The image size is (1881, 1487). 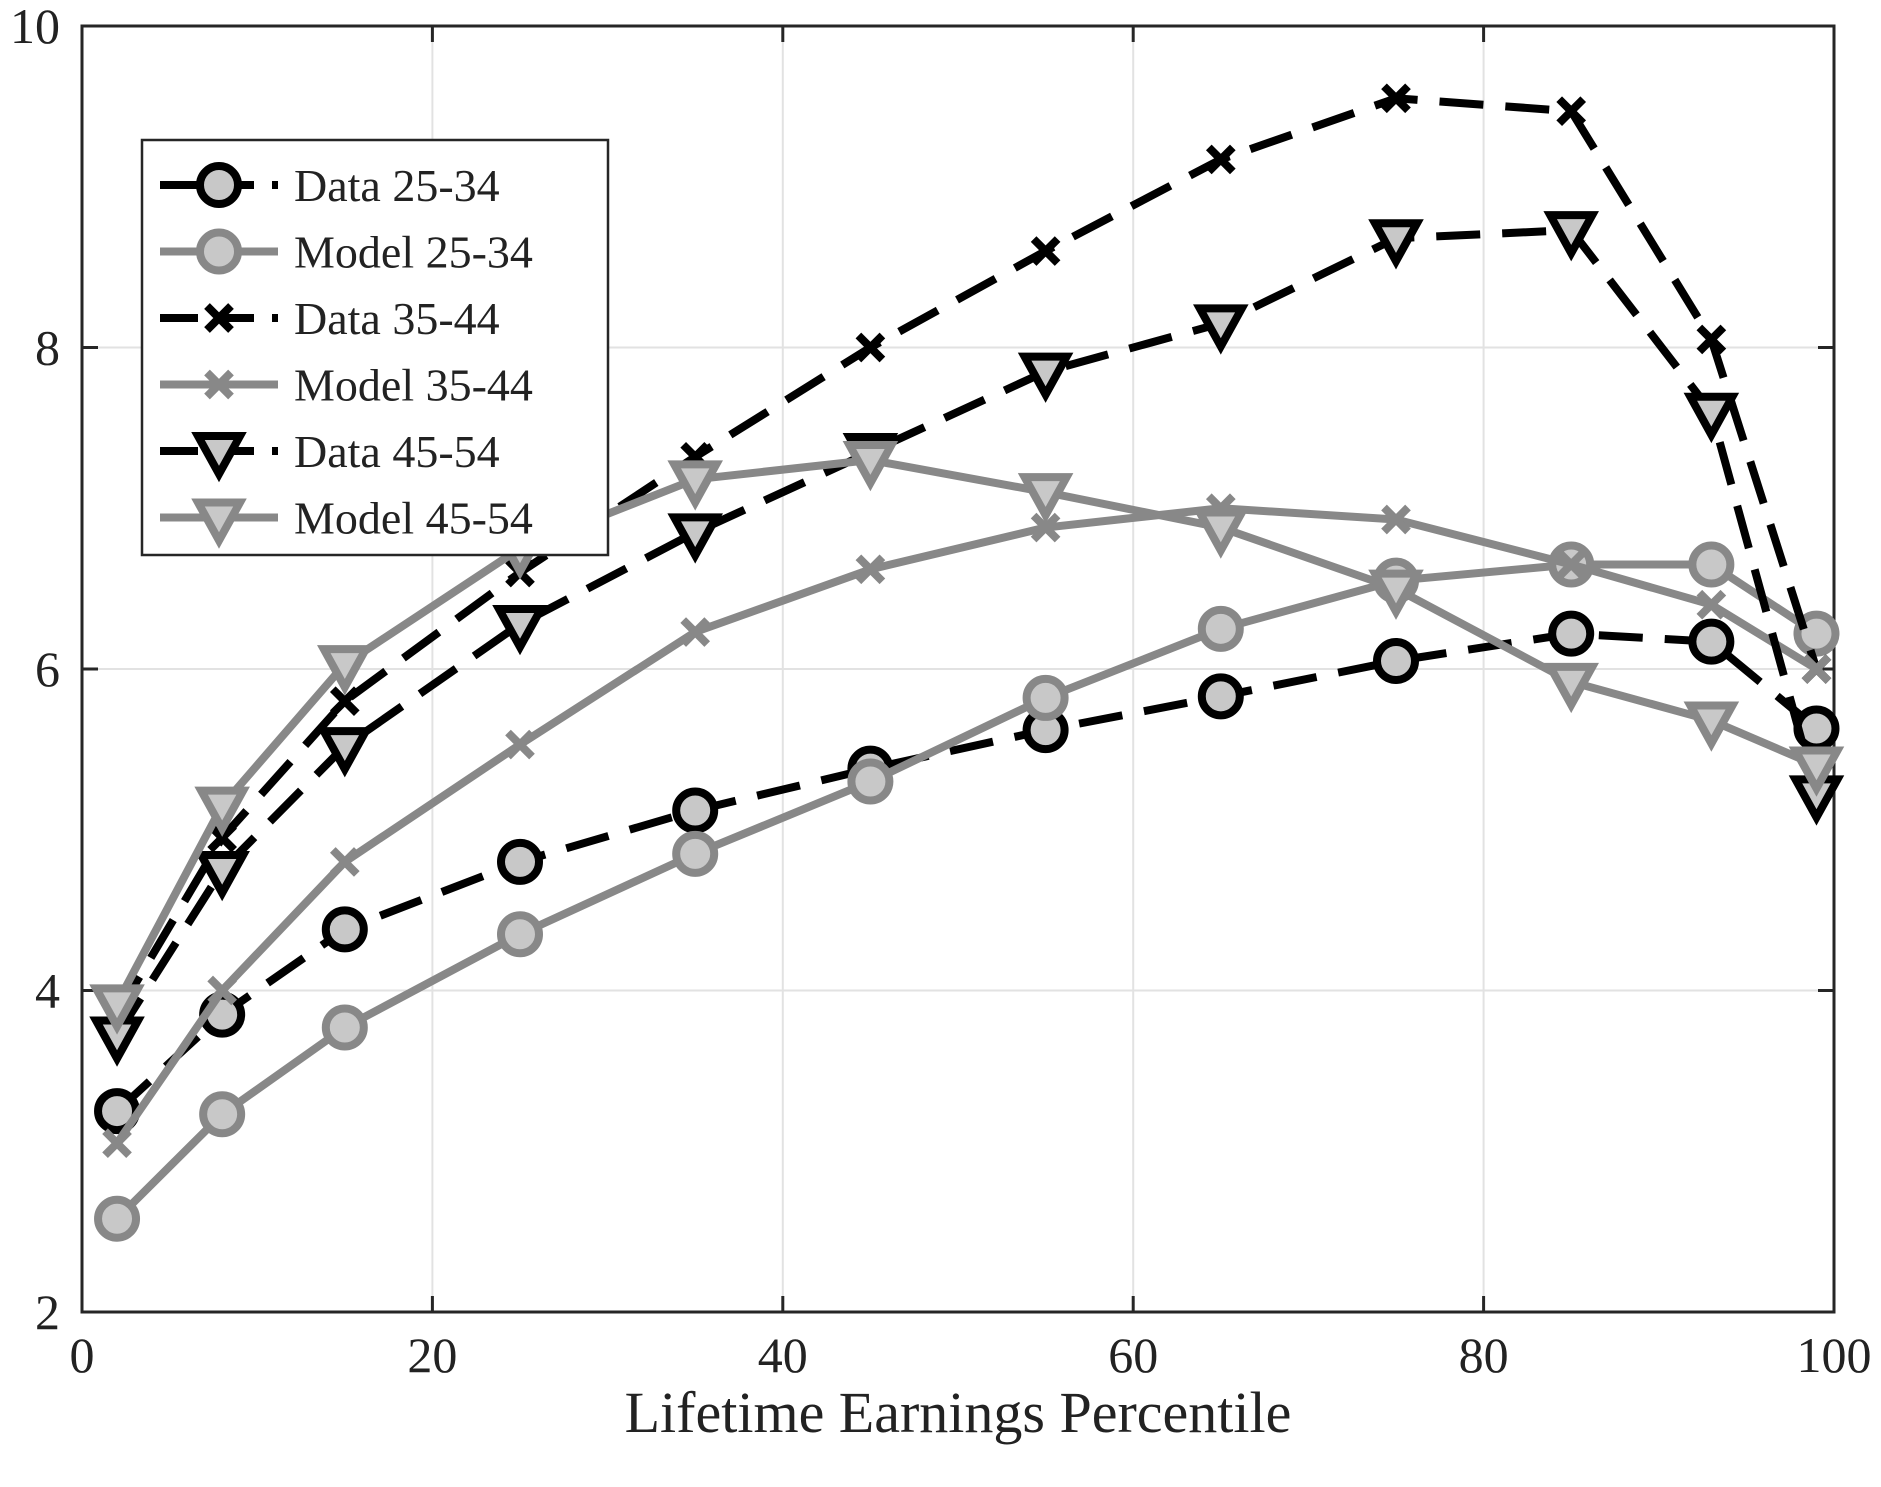 I want to click on legend-label: Model 45-54, so click(x=413, y=518).